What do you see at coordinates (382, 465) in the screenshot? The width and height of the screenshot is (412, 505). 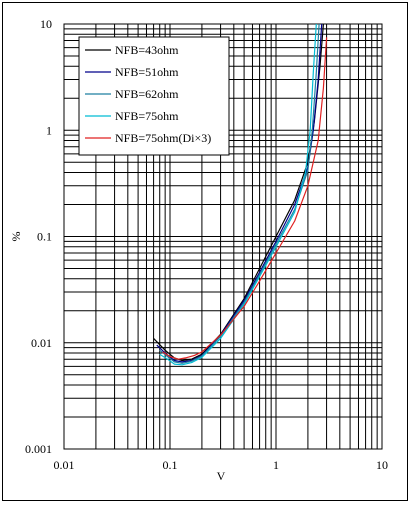 I see `x-tick-label: 10` at bounding box center [382, 465].